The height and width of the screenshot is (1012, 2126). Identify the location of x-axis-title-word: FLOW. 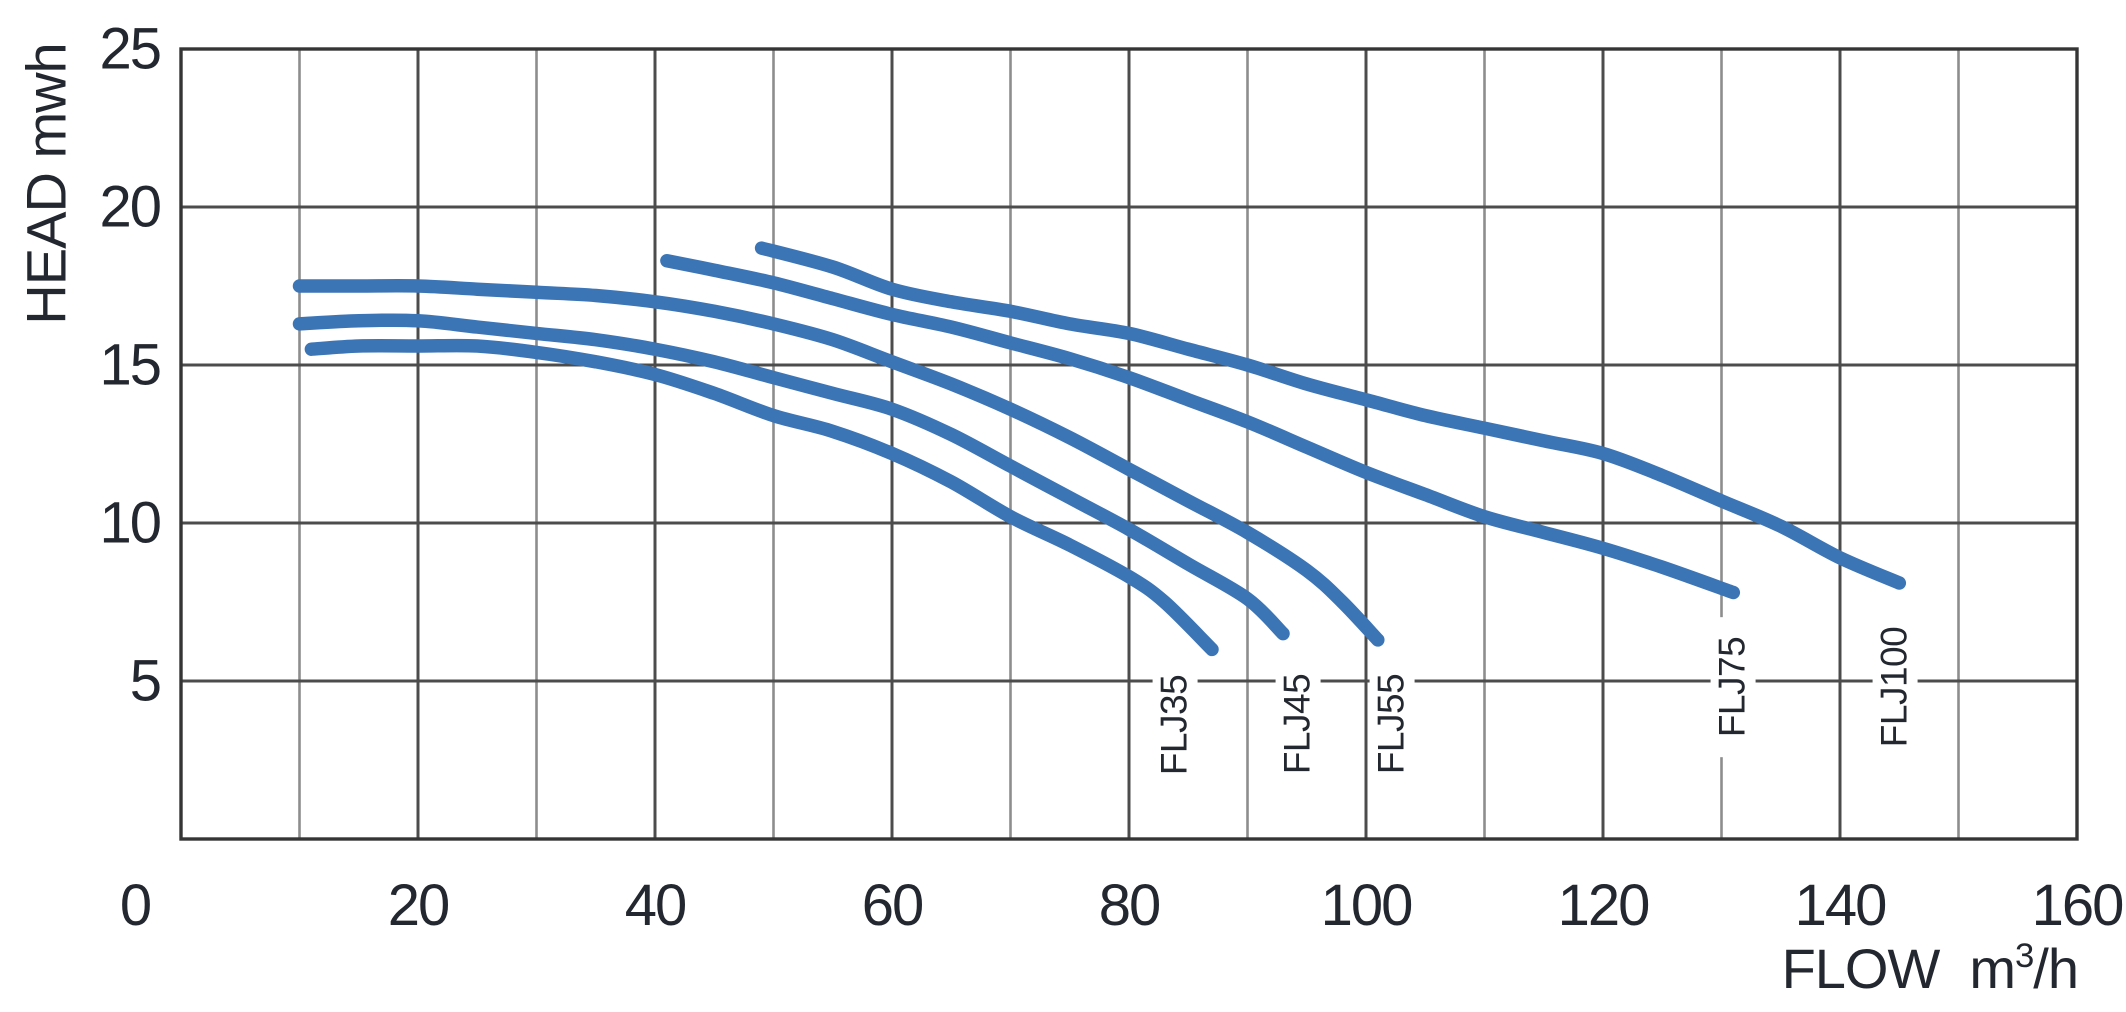
(1861, 968).